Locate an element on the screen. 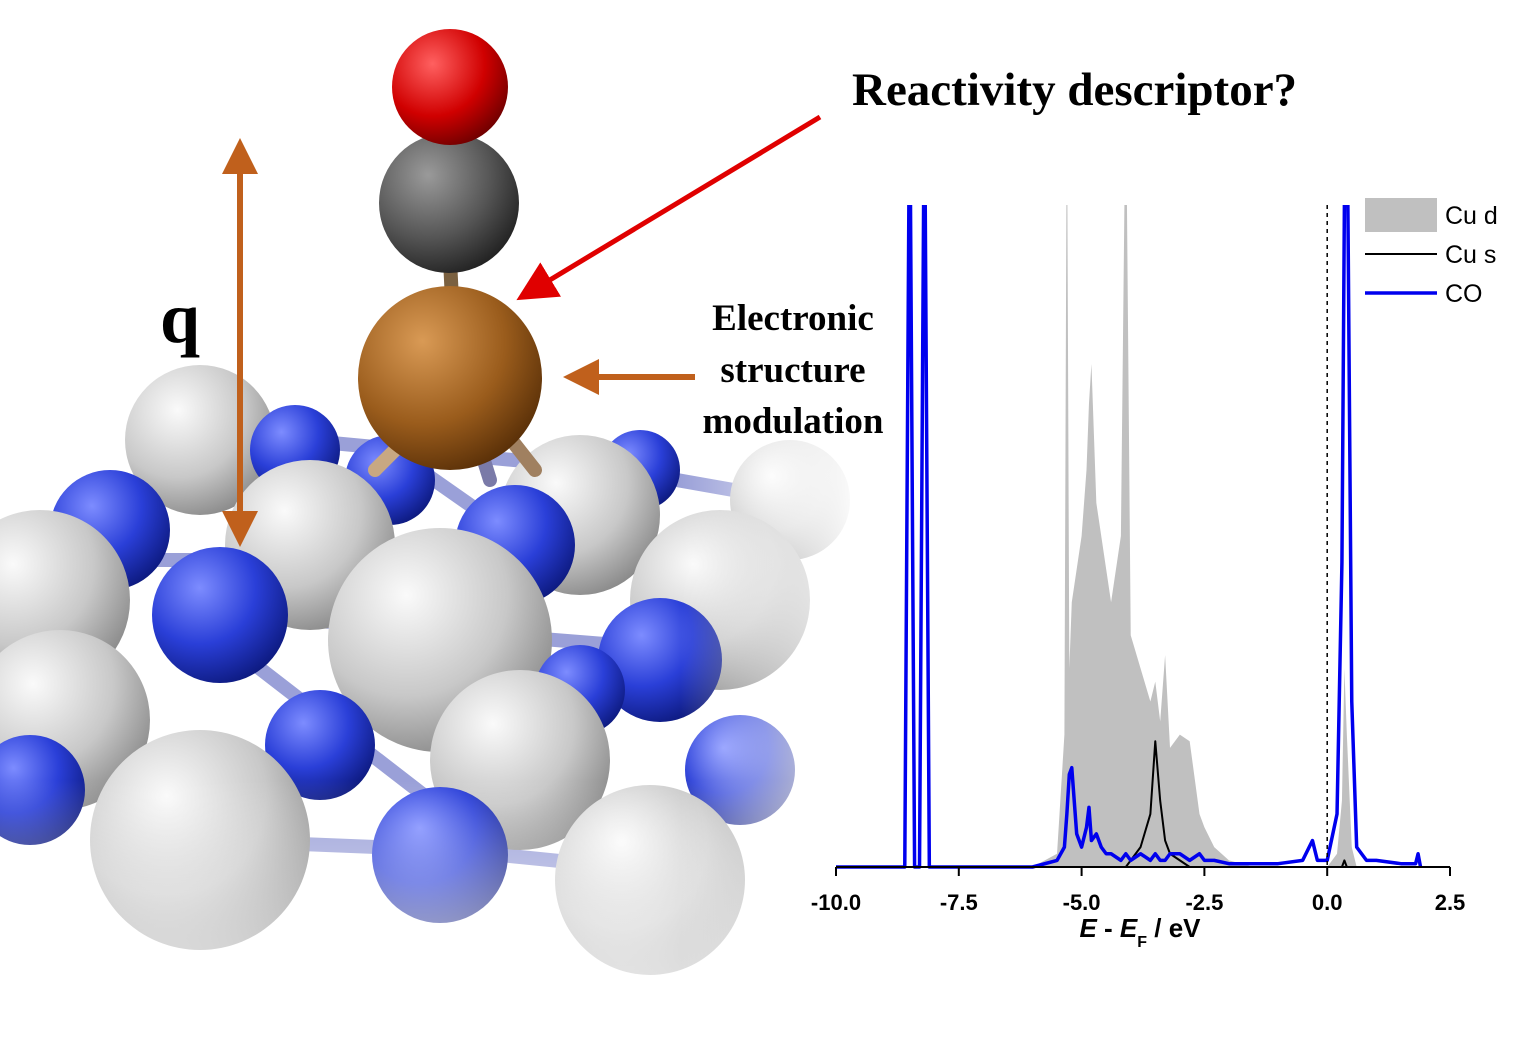  modulation-label: Electronic structure modulation is located at coordinates (793, 370).